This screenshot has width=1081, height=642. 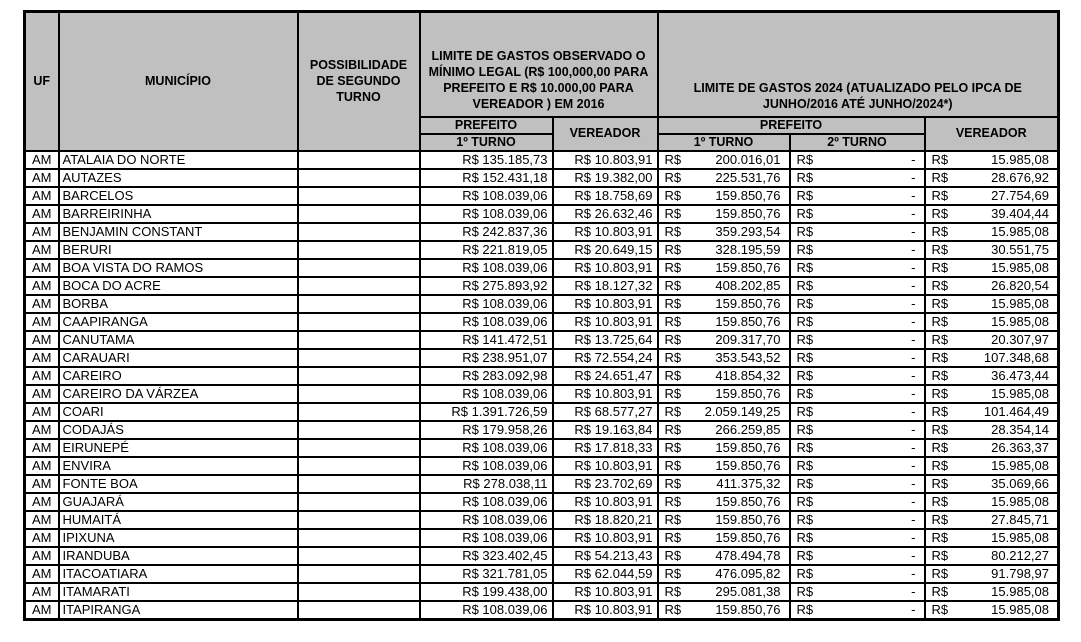 I want to click on cell-prefeito-2024-turno1: R$ 2.059.149,25, so click(x=723, y=411).